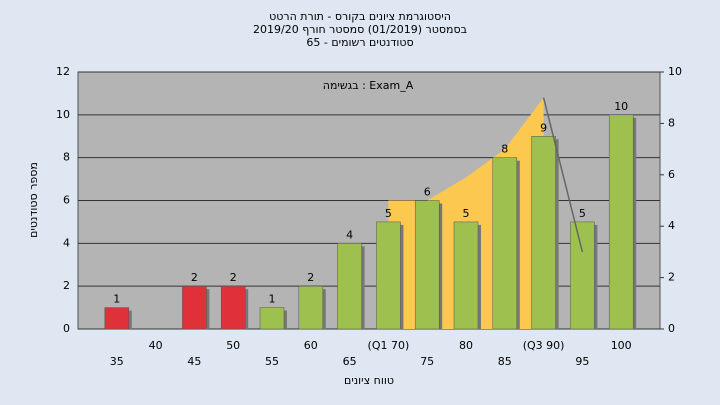 This screenshot has width=720, height=405. I want to click on x-tick-label: (Q3 90), so click(544, 345).